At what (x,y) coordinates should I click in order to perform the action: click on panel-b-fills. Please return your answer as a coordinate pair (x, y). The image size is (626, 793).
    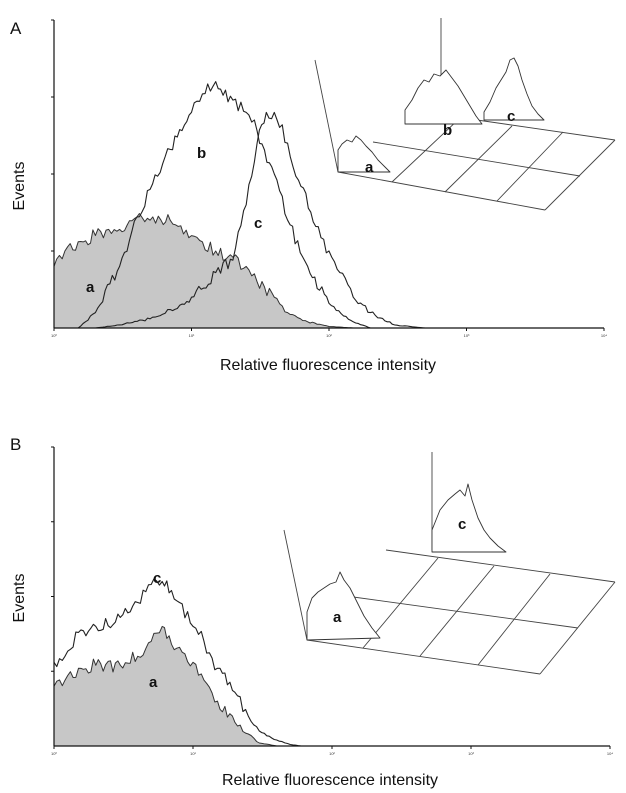
    Looking at the image, I should click on (165, 686).